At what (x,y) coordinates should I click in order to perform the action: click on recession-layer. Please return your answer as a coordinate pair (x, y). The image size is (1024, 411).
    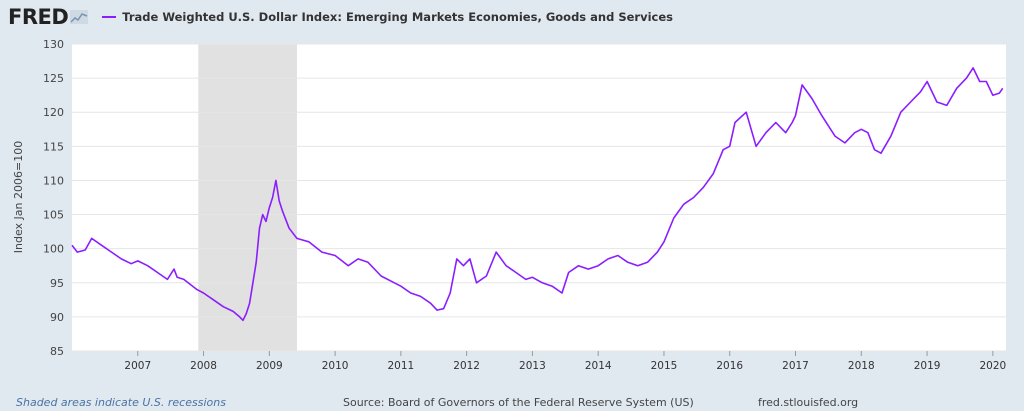
    Looking at the image, I should click on (247, 197).